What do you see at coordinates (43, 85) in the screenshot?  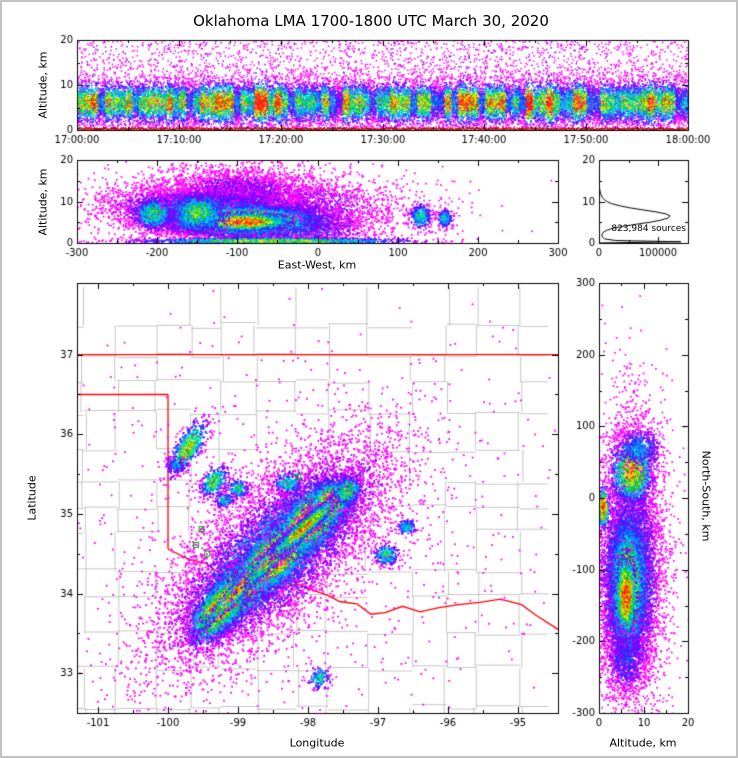 I see `time-panel-altitude-axis-label: Altitude, km` at bounding box center [43, 85].